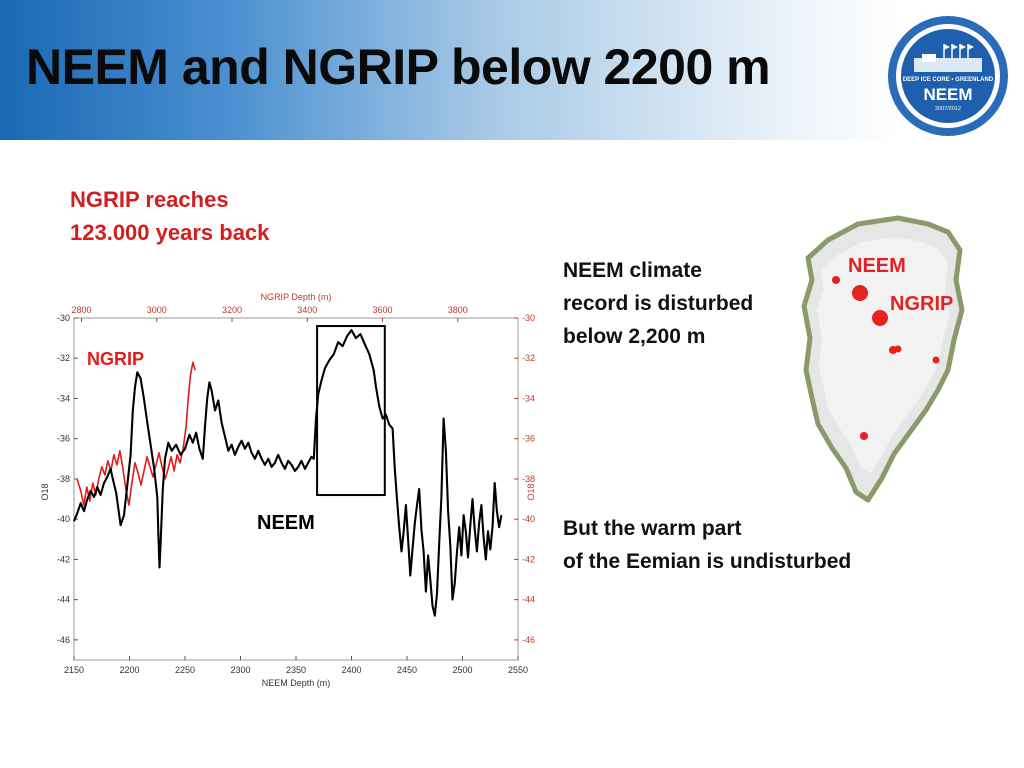  What do you see at coordinates (632, 270) in the screenshot?
I see `neem-note-line: NEEM climate` at bounding box center [632, 270].